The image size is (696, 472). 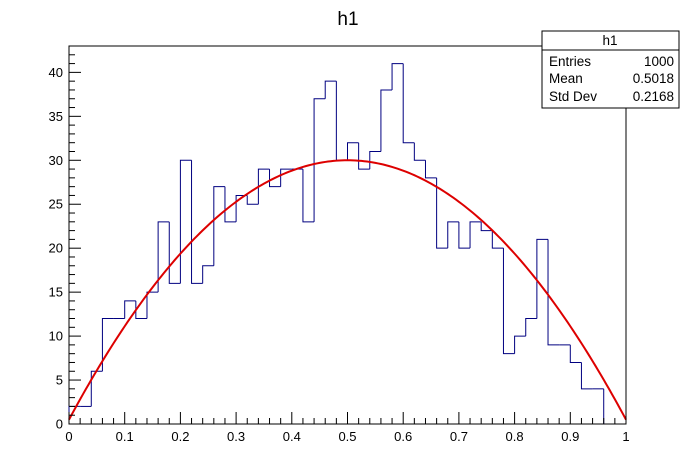 I want to click on x-tick-label: 0, so click(x=68, y=436).